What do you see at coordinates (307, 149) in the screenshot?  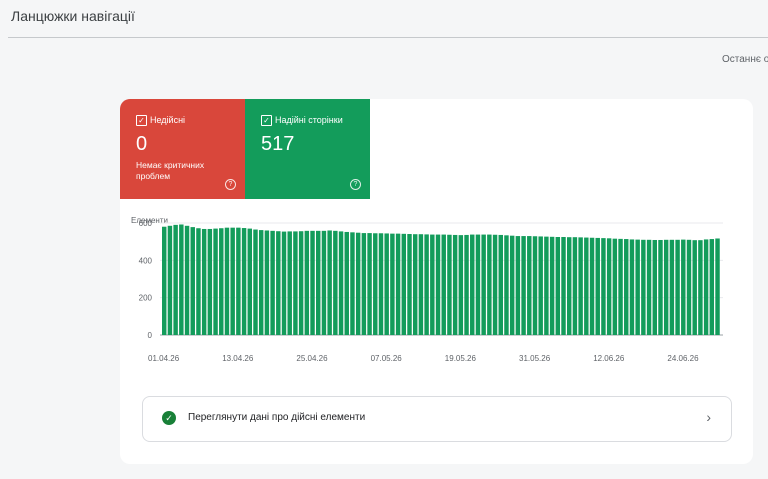 I see `valid-tile: ✓ Надійні сторінки 517 ?` at bounding box center [307, 149].